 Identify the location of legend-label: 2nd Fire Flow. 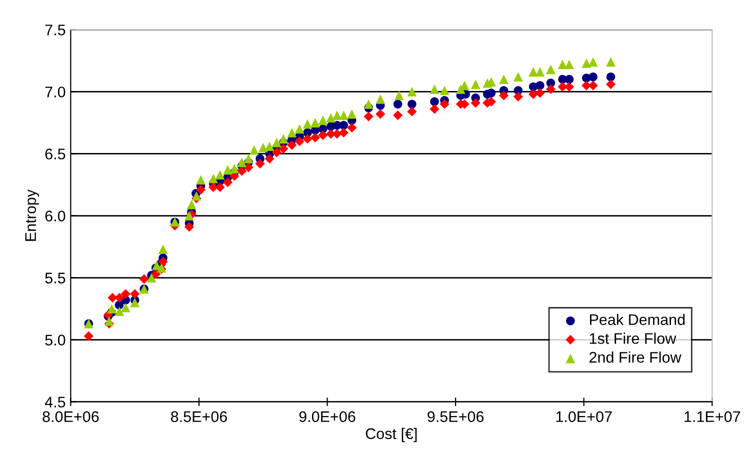
(636, 357).